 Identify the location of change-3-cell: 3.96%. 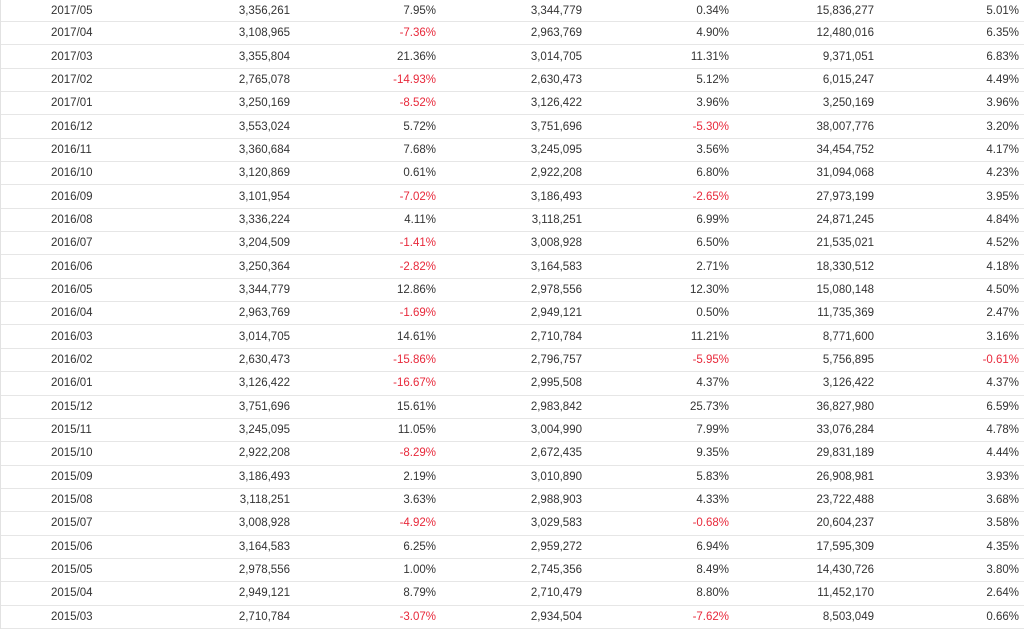
(1002, 103).